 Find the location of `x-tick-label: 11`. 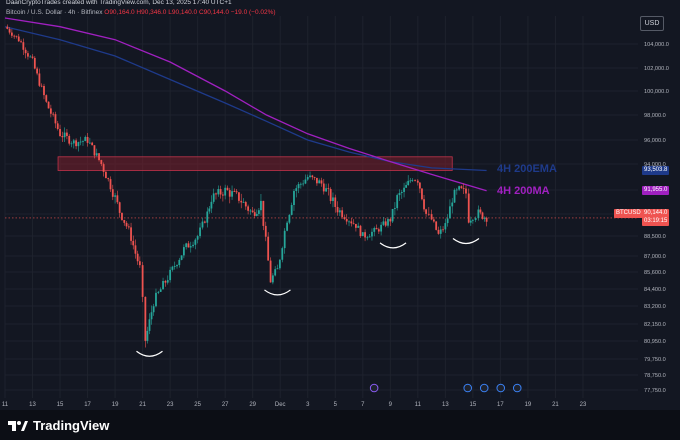

x-tick-label: 11 is located at coordinates (418, 405).